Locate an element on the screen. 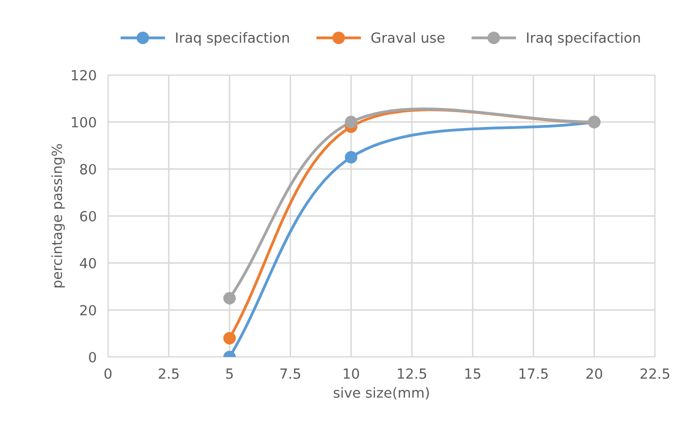 The image size is (690, 438). y-tick-label: 80 is located at coordinates (88, 169).